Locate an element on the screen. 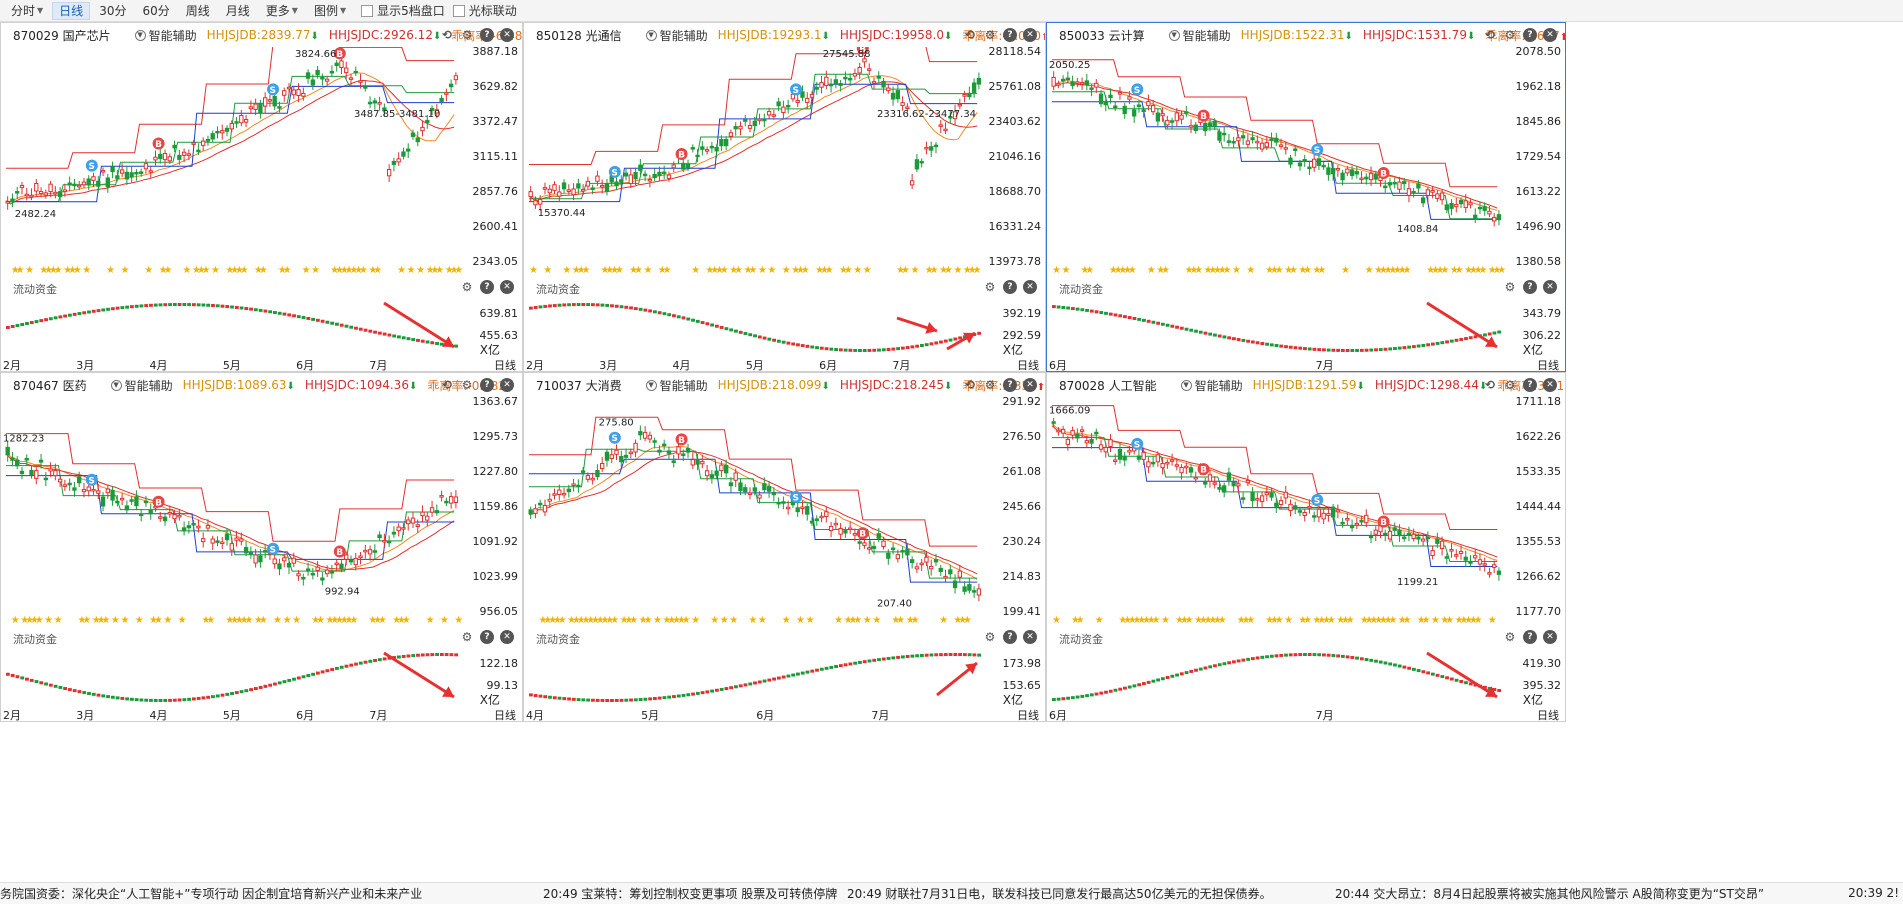 The height and width of the screenshot is (904, 1903). period-button: 分时 ▼ is located at coordinates (27, 11).